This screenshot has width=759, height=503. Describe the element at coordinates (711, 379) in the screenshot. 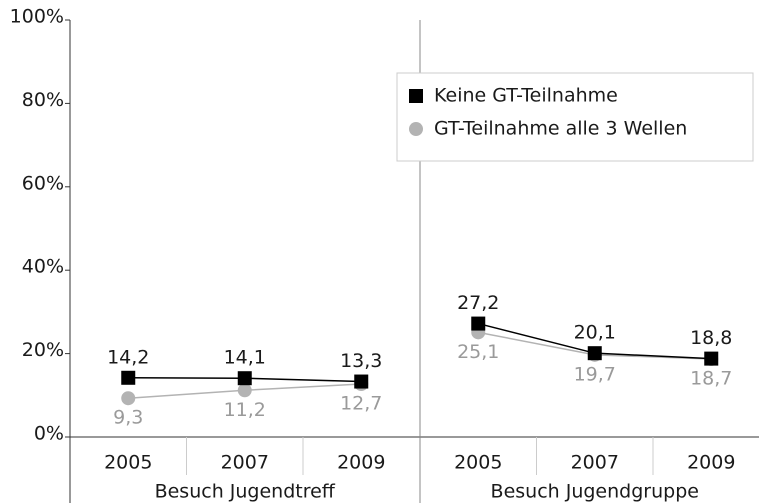

I see `data-label: 18,7` at that location.